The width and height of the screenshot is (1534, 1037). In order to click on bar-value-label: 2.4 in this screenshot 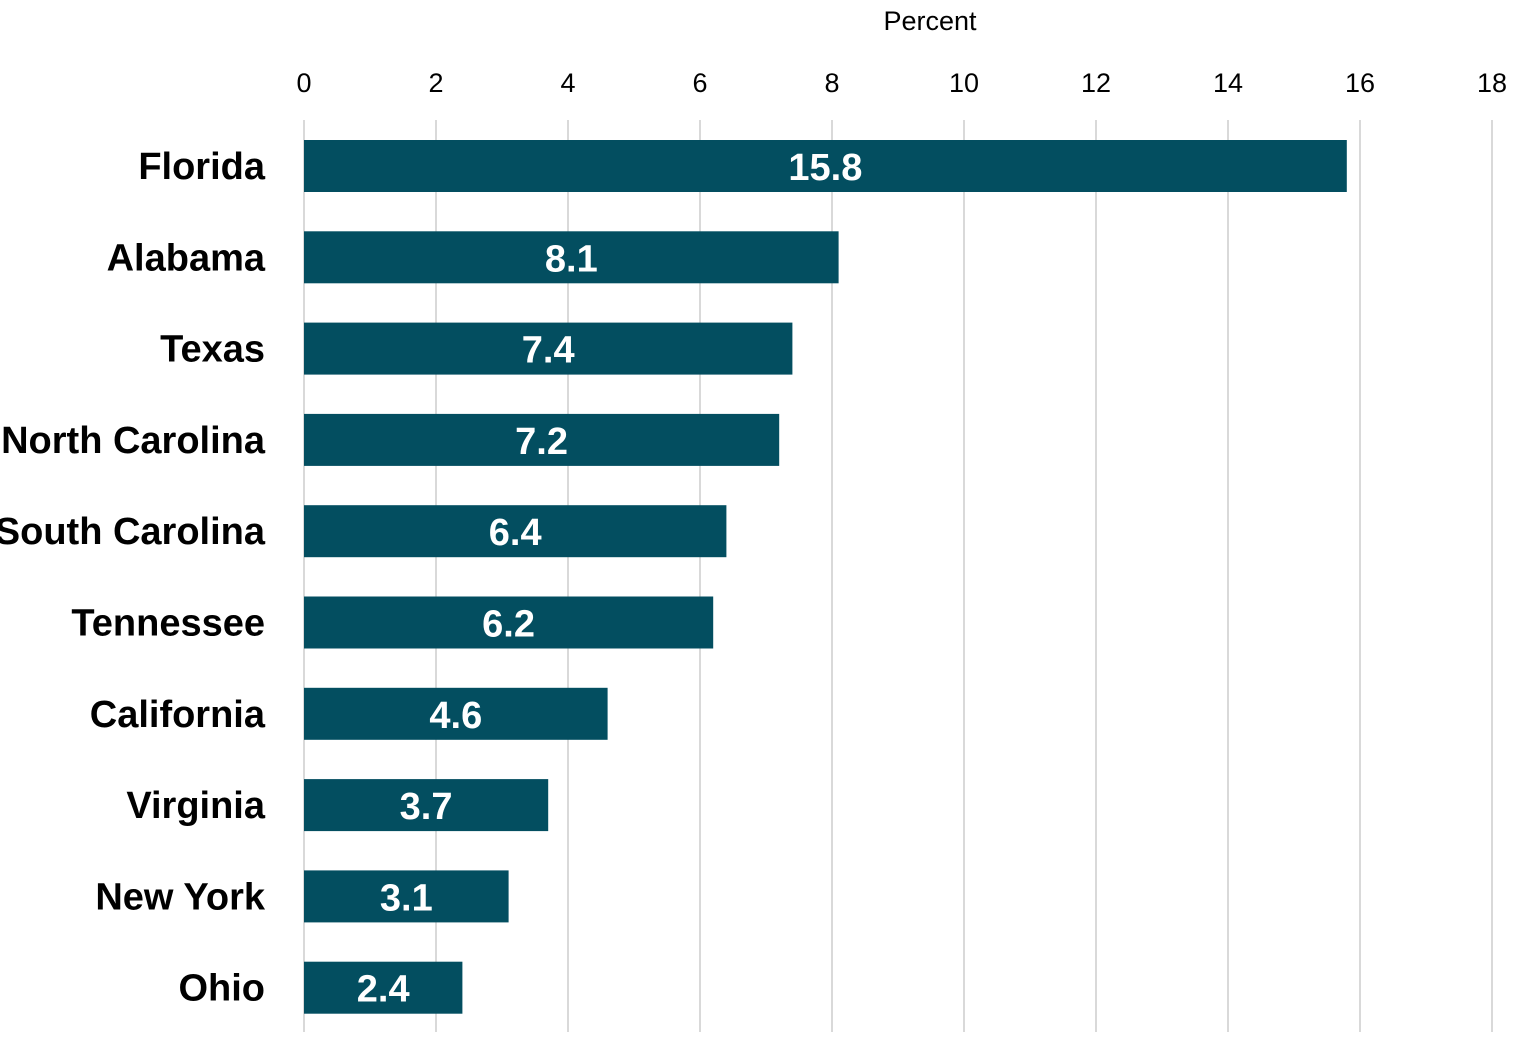, I will do `click(383, 990)`.